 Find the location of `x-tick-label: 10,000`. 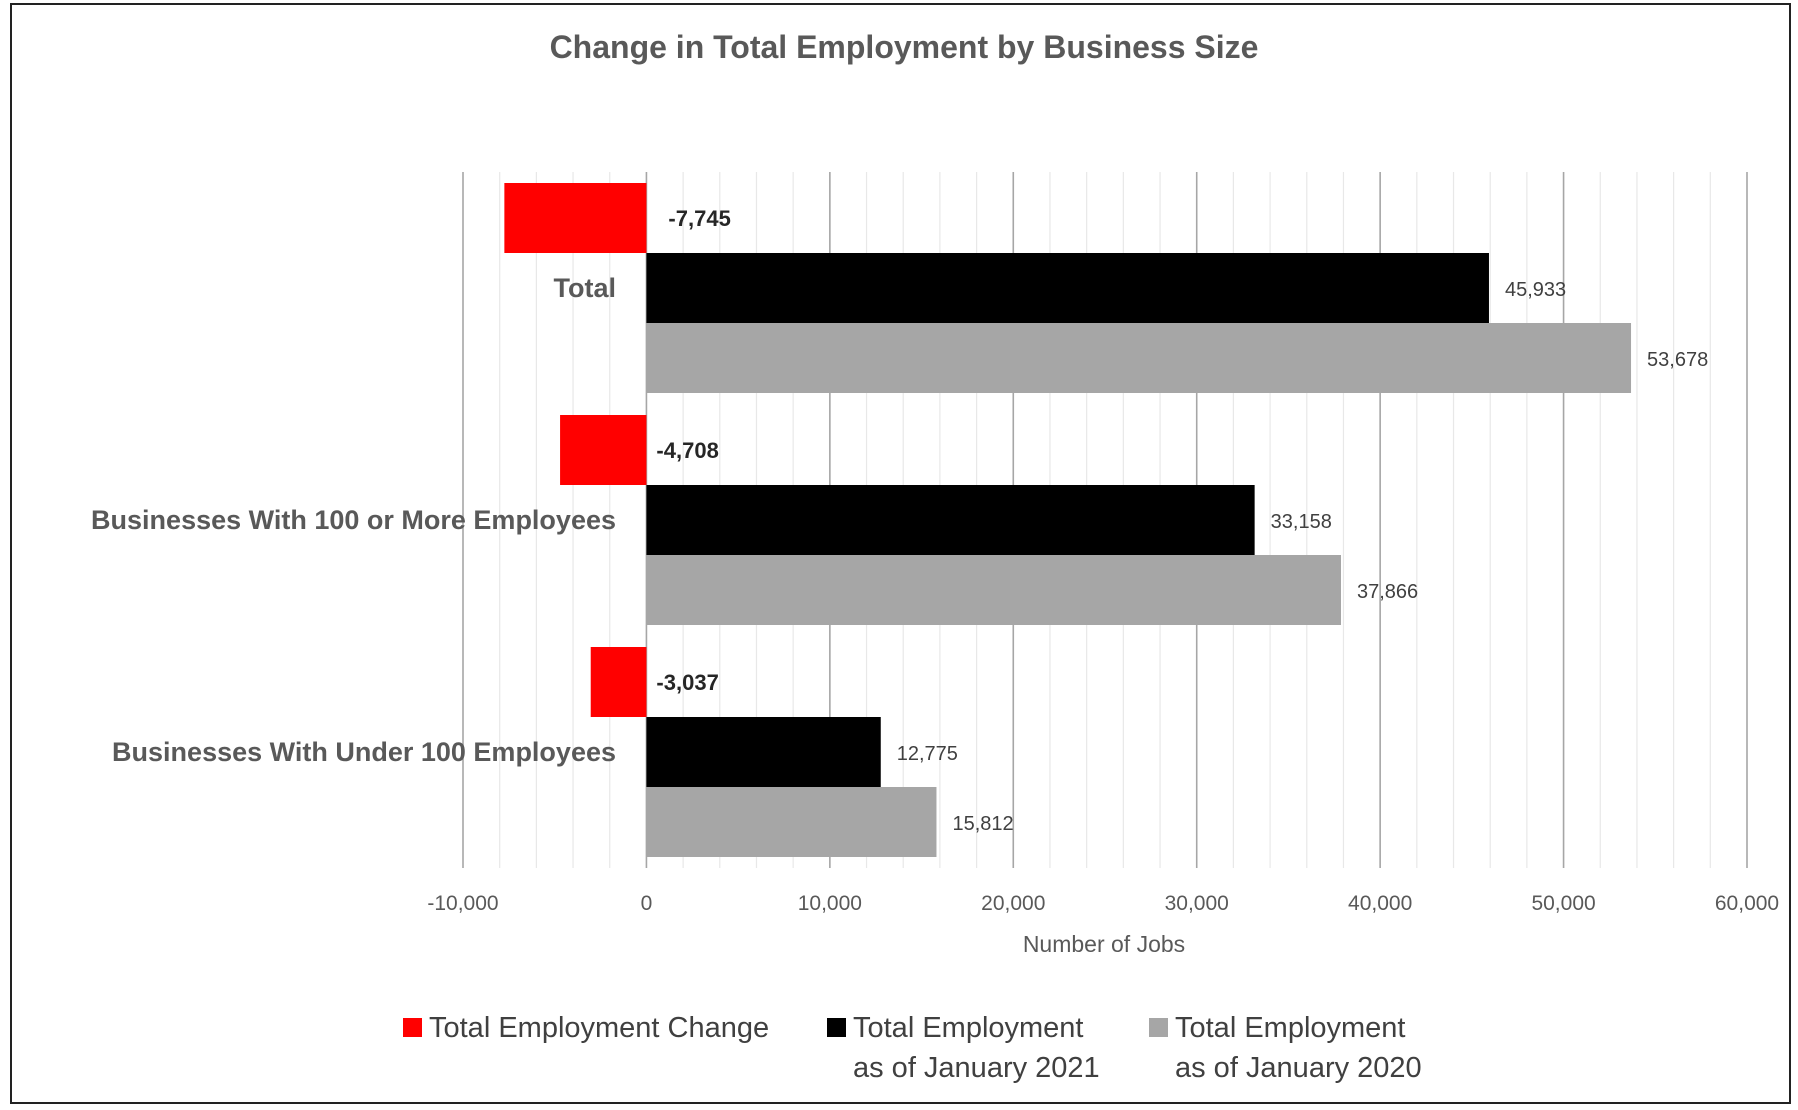

x-tick-label: 10,000 is located at coordinates (830, 903).